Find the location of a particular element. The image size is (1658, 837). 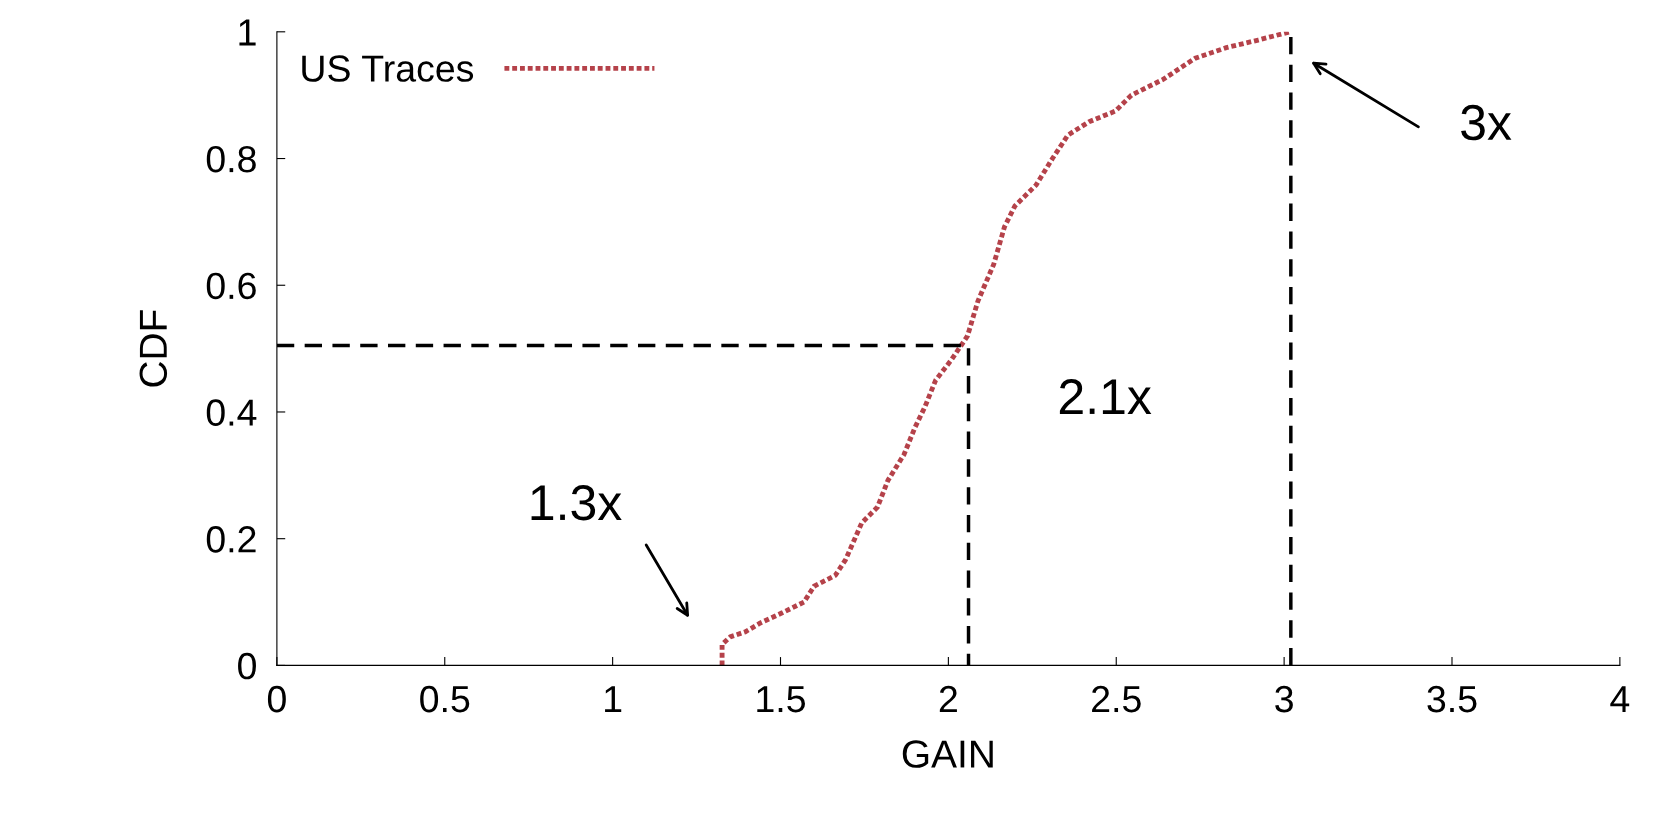

x-tick-label: 1.5 is located at coordinates (781, 699).